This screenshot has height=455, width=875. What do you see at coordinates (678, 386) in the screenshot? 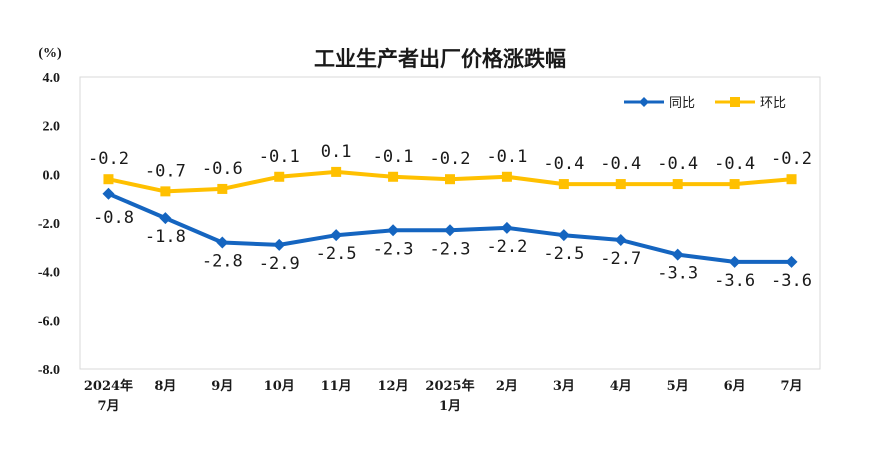
I see `x-tick-label: 5月` at bounding box center [678, 386].